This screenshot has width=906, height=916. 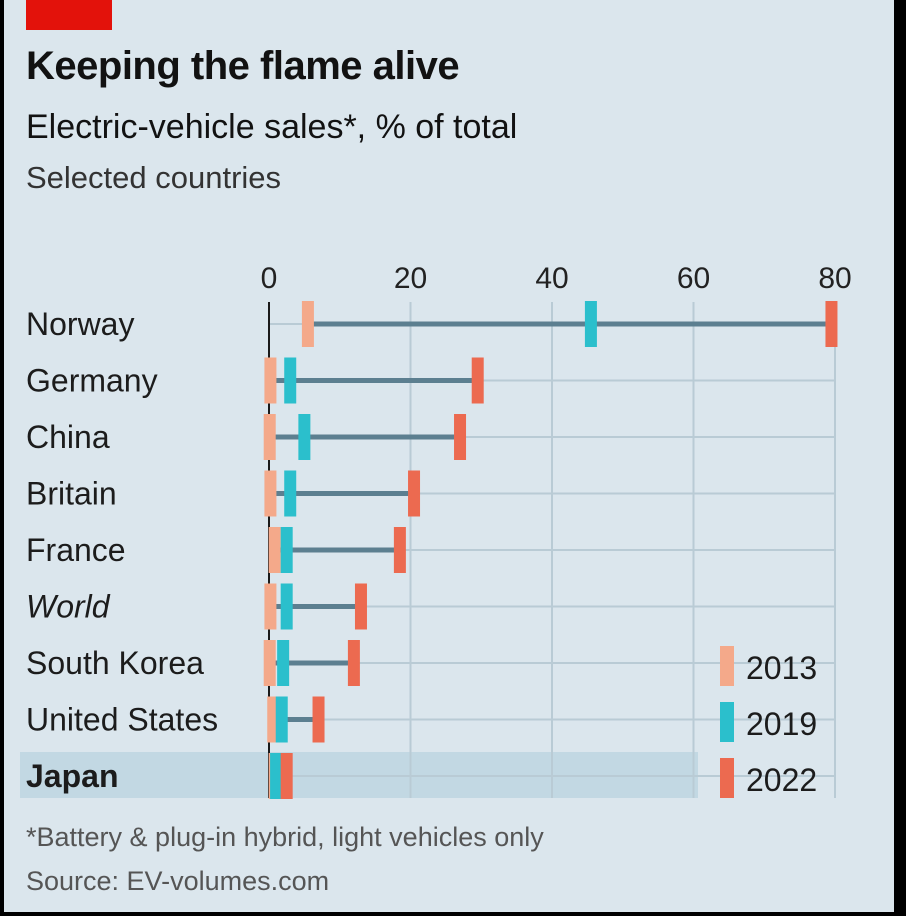 I want to click on legend-swatch-2022, so click(x=727, y=778).